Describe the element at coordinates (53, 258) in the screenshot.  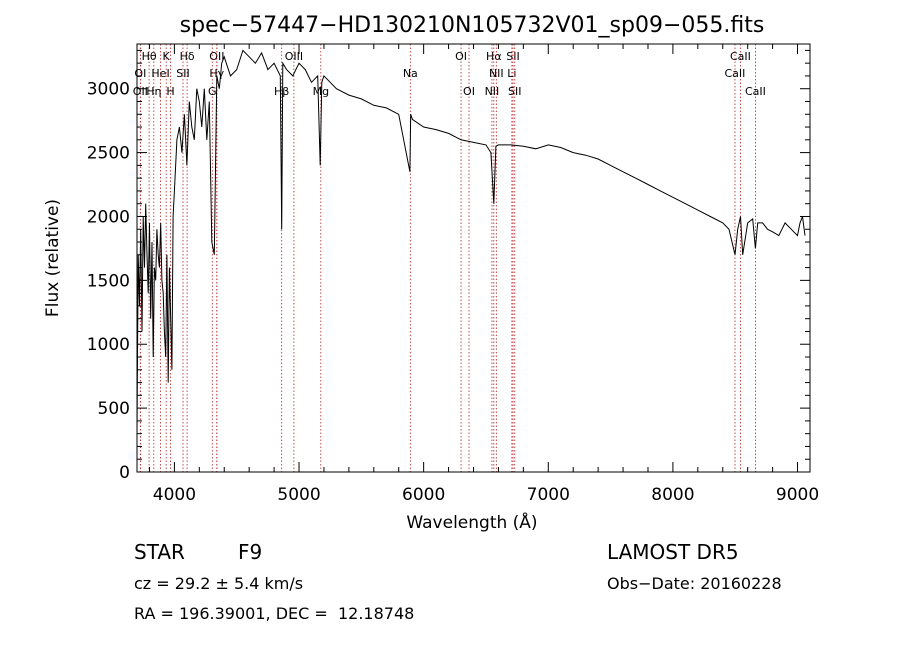
I see `y-axis-label: Flux (relative)` at that location.